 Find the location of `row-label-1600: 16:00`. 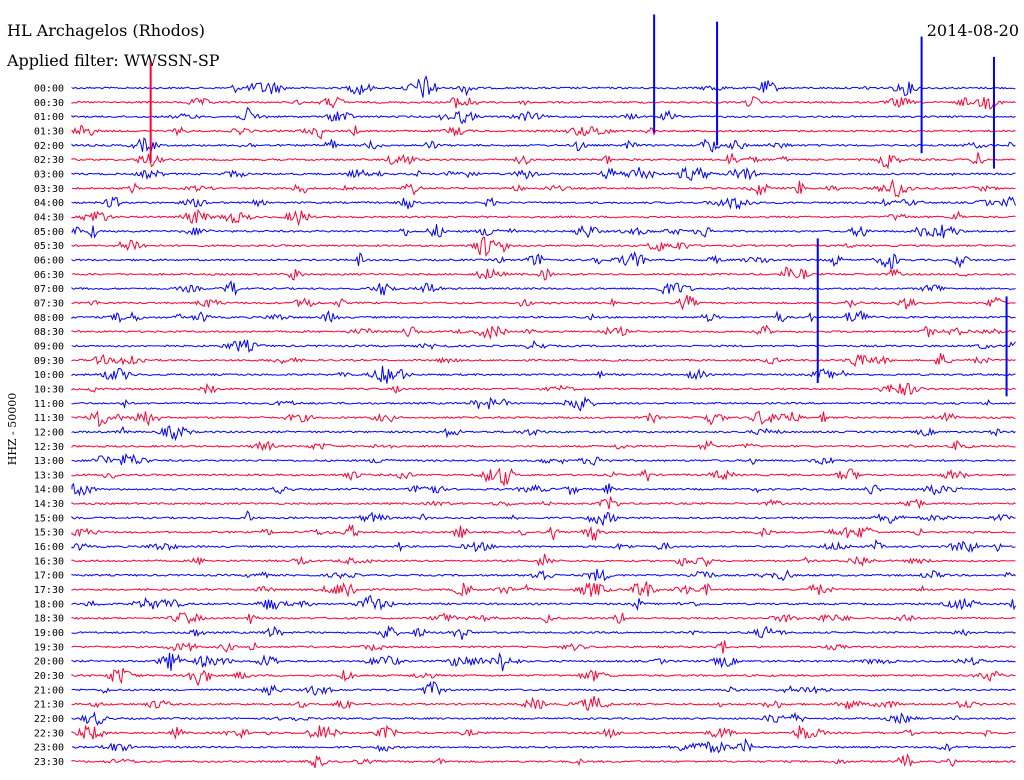

row-label-1600: 16:00 is located at coordinates (49, 547).